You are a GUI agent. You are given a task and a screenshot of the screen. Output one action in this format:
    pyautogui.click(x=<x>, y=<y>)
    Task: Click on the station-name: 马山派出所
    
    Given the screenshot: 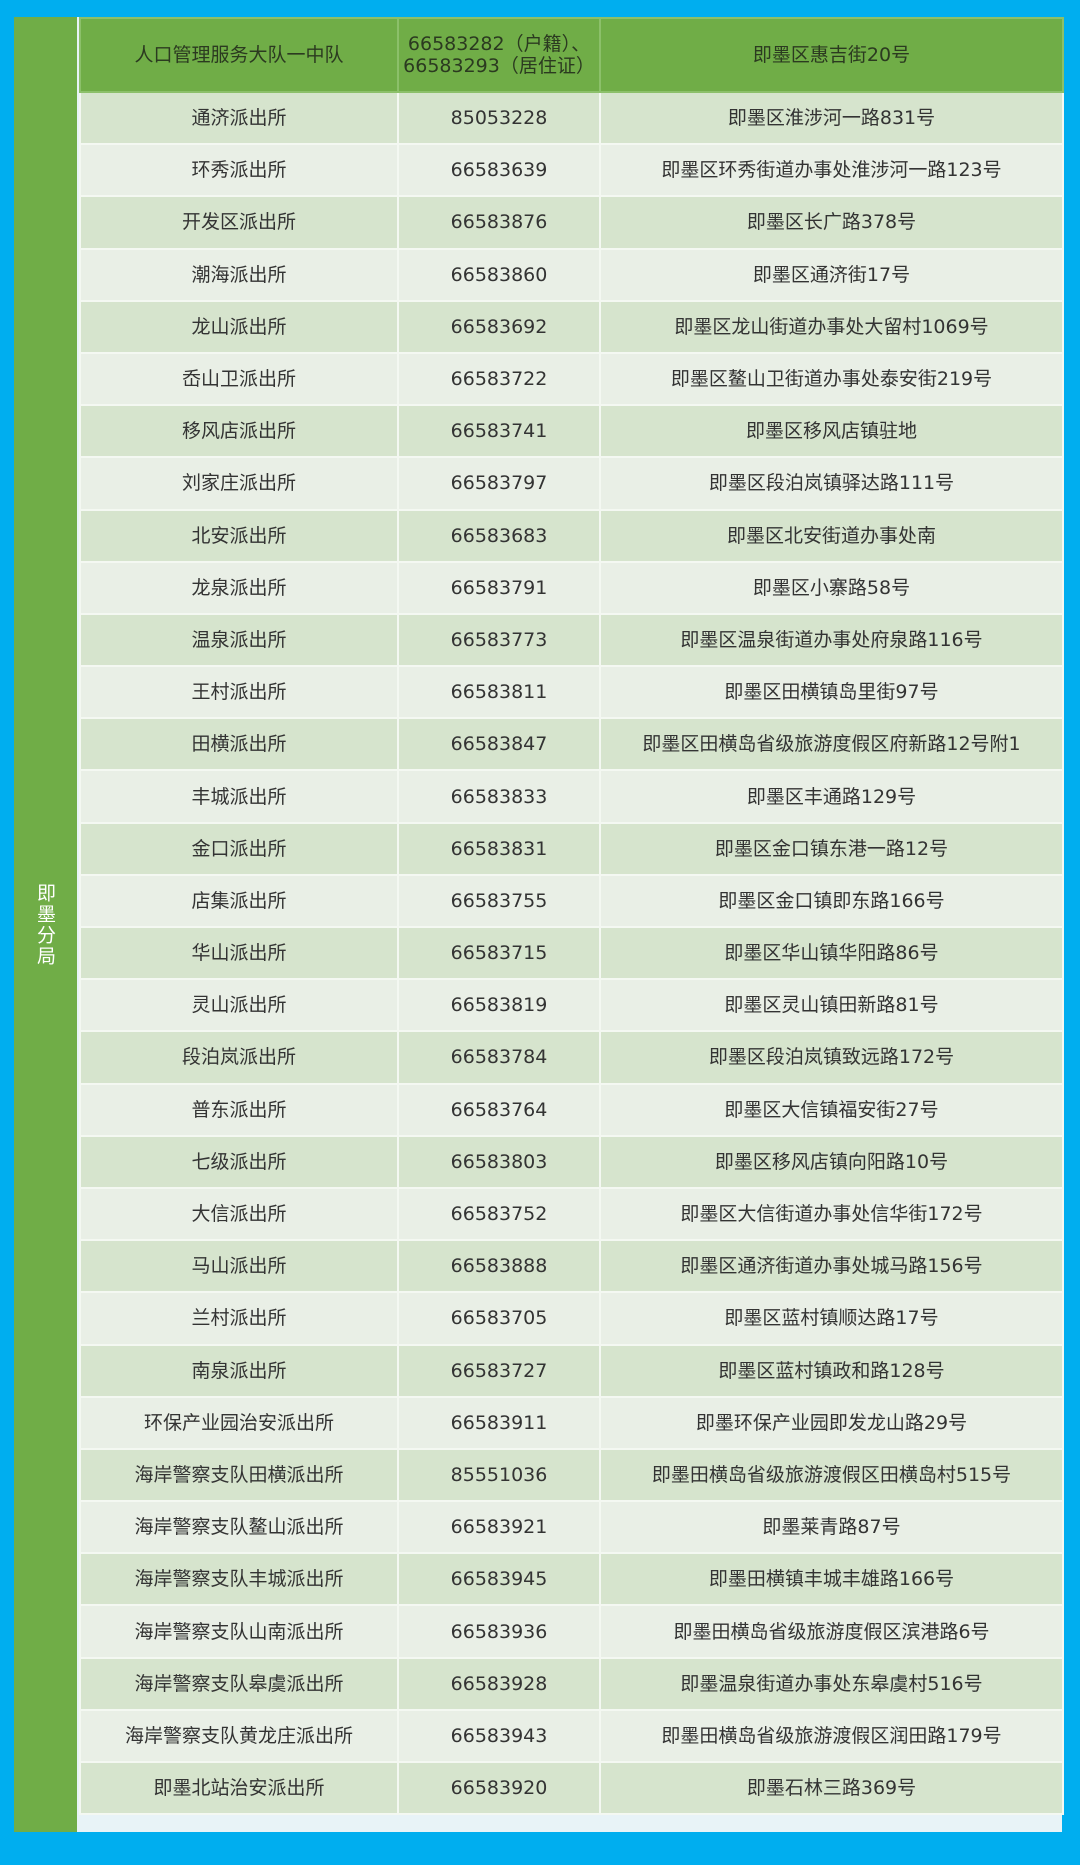 What is the action you would take?
    pyautogui.click(x=239, y=1266)
    